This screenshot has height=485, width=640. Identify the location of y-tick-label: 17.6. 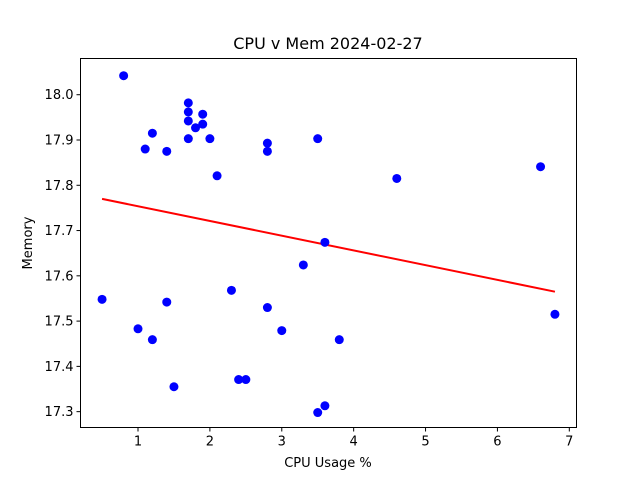
(59, 276).